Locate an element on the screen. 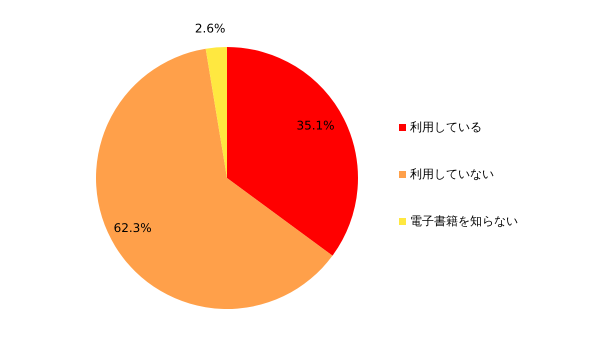 This screenshot has width=598, height=340. data-label: 35.1% is located at coordinates (315, 125).